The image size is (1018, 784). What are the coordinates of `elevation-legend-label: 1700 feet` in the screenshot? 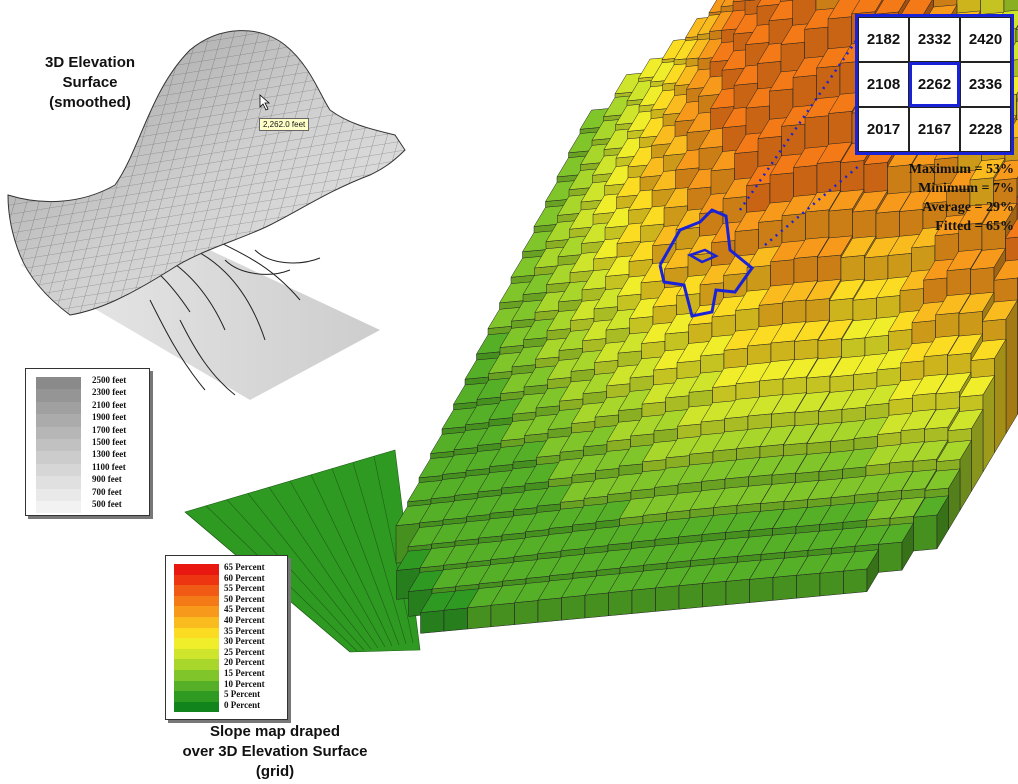 It's located at (109, 429).